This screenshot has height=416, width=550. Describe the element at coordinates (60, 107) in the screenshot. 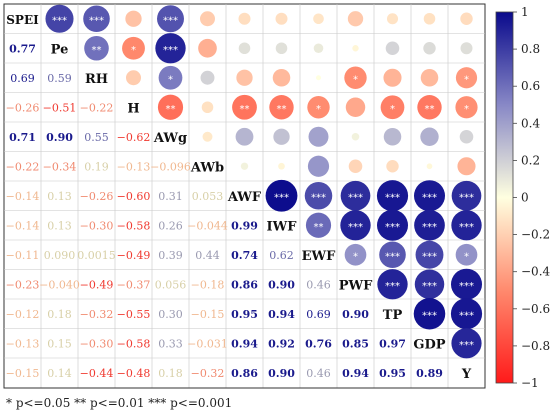

I see `coefficient-value: −0.51` at that location.